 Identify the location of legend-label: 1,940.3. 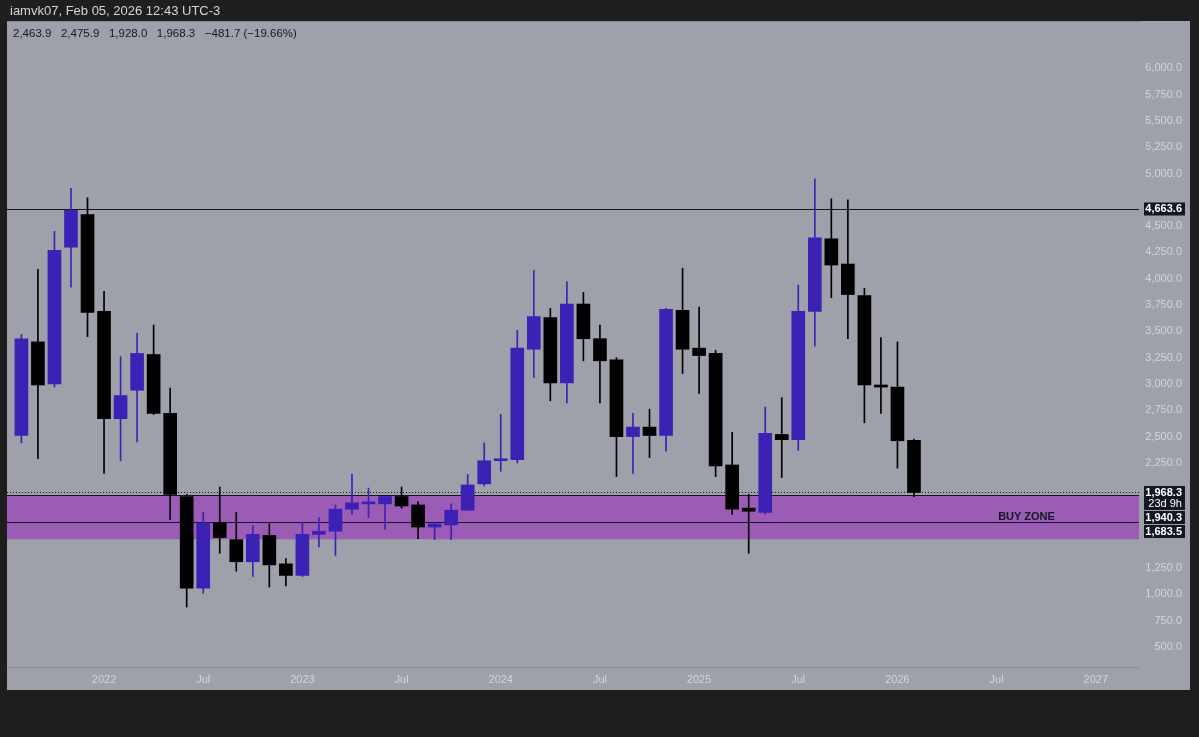
(1163, 517).